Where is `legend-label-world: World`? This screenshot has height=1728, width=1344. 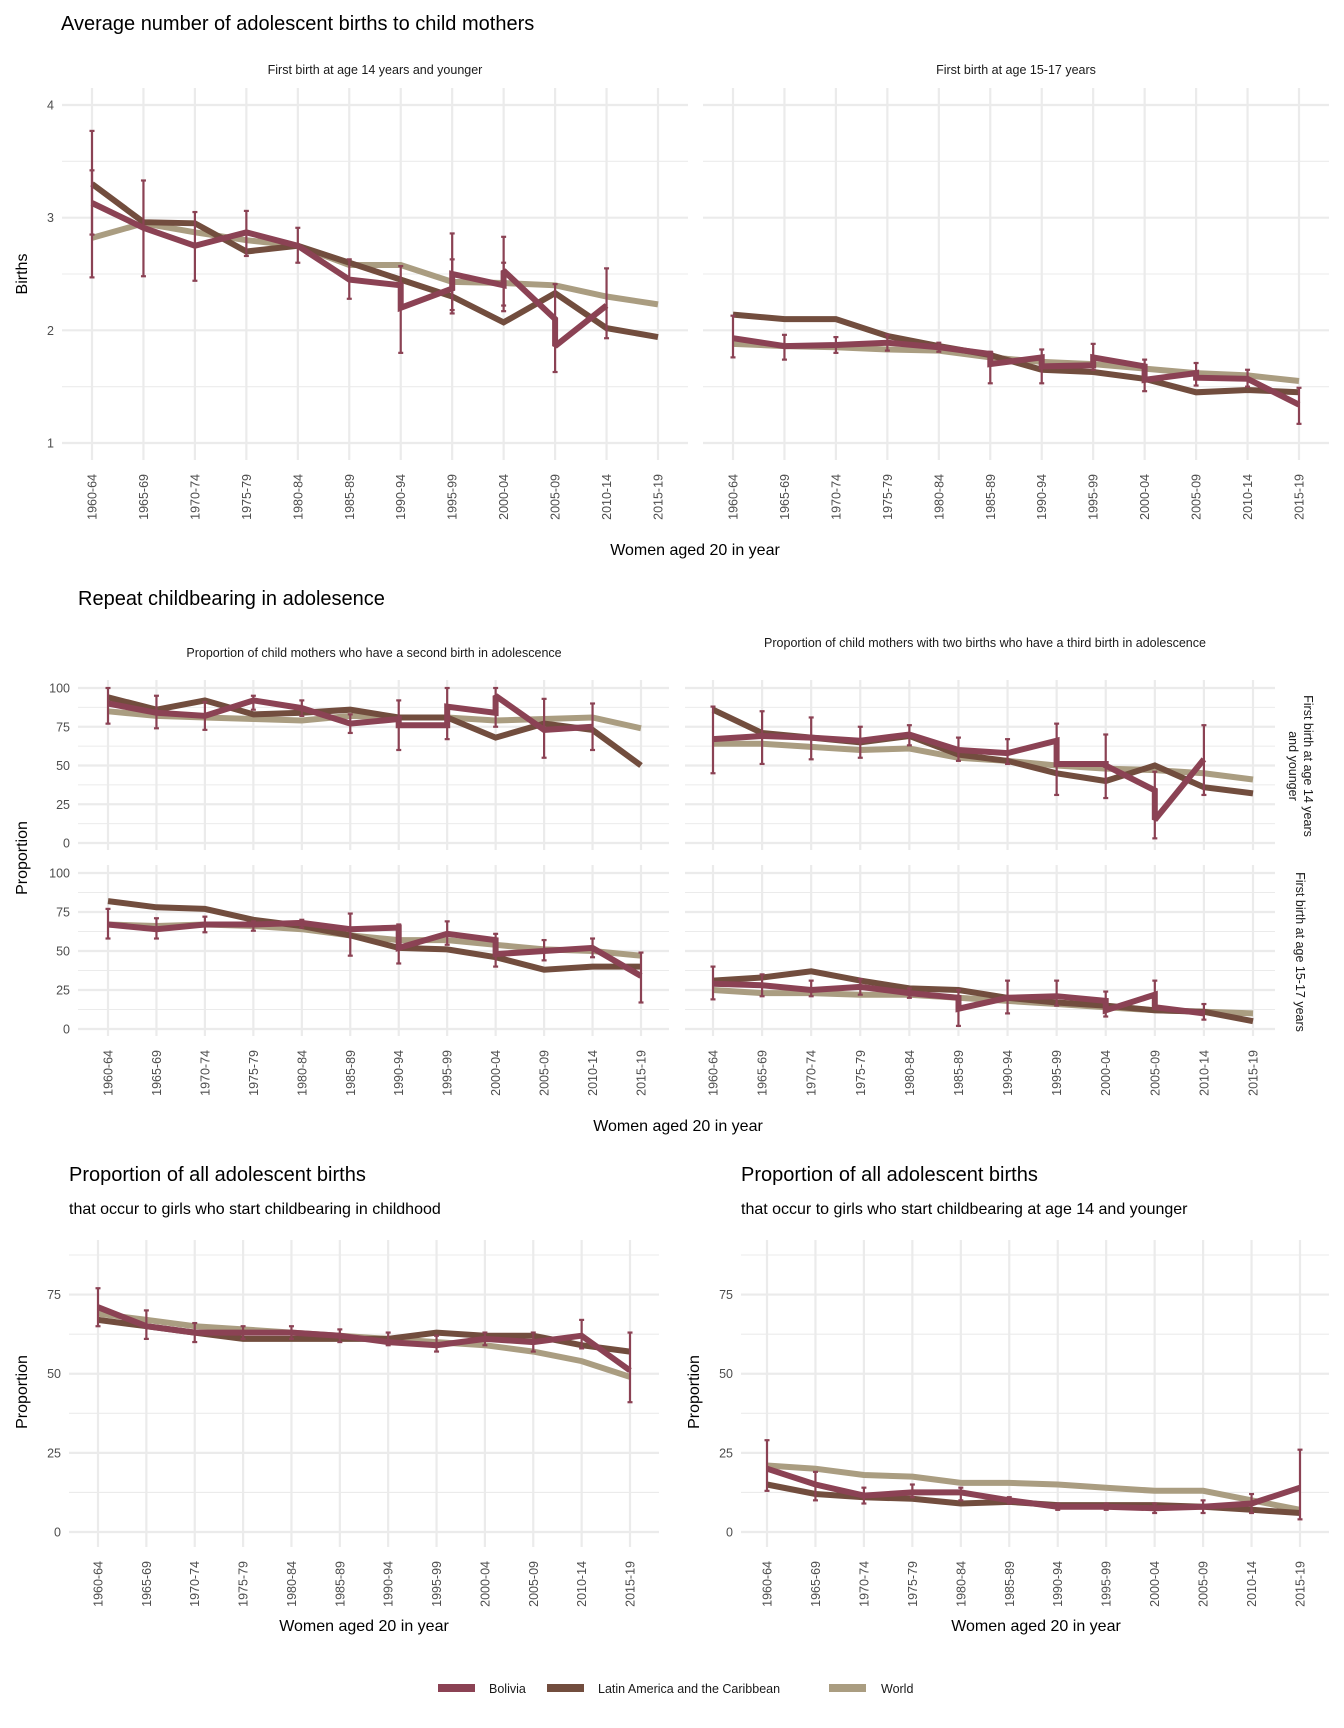
legend-label-world: World is located at coordinates (897, 1689).